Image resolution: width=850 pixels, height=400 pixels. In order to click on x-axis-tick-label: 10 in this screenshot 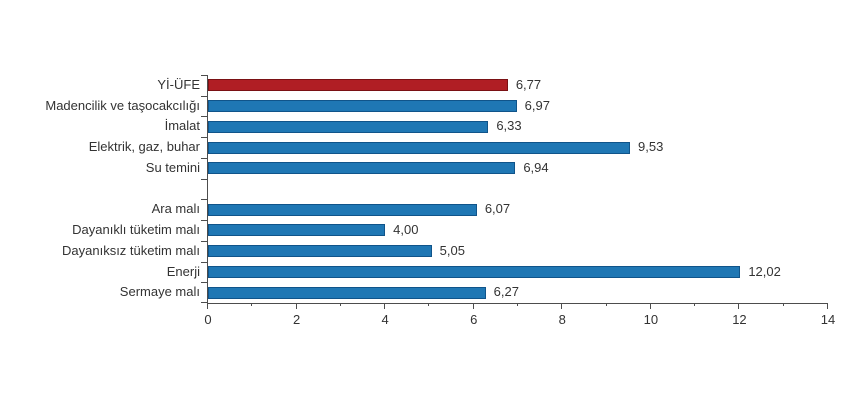, I will do `click(651, 319)`.